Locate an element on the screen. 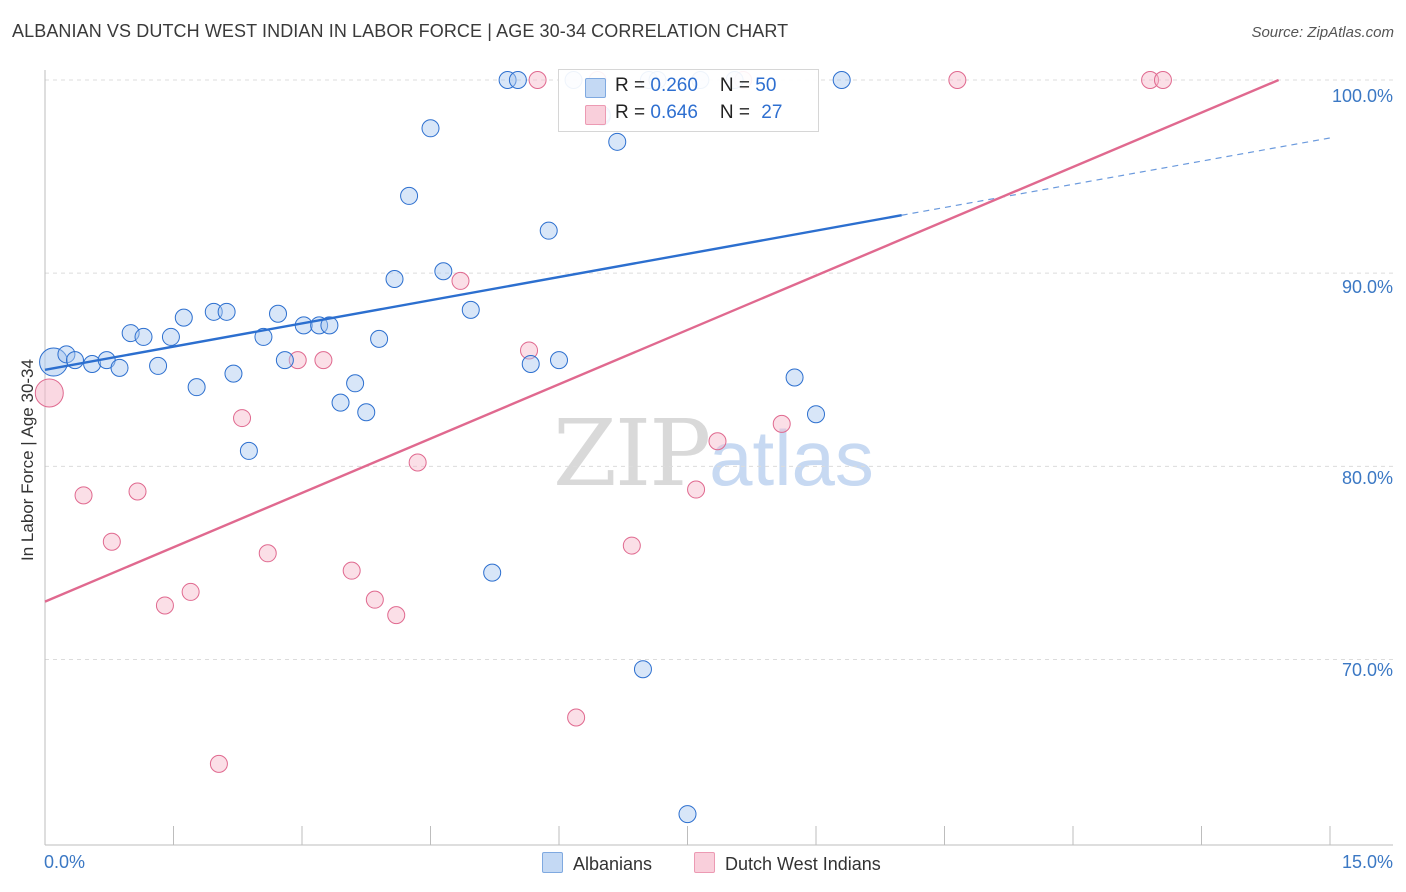  x-tick-label-min: 0.0% is located at coordinates (65, 862).